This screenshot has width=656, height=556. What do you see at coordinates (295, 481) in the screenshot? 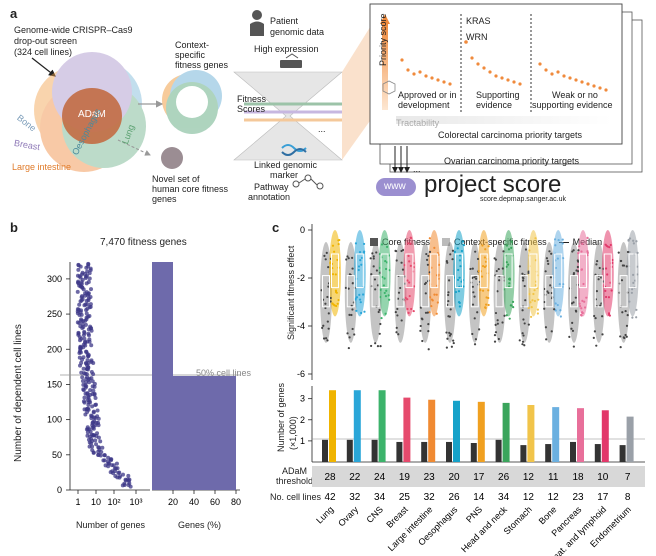
I see `threshold-label-2: threshold` at bounding box center [295, 481].